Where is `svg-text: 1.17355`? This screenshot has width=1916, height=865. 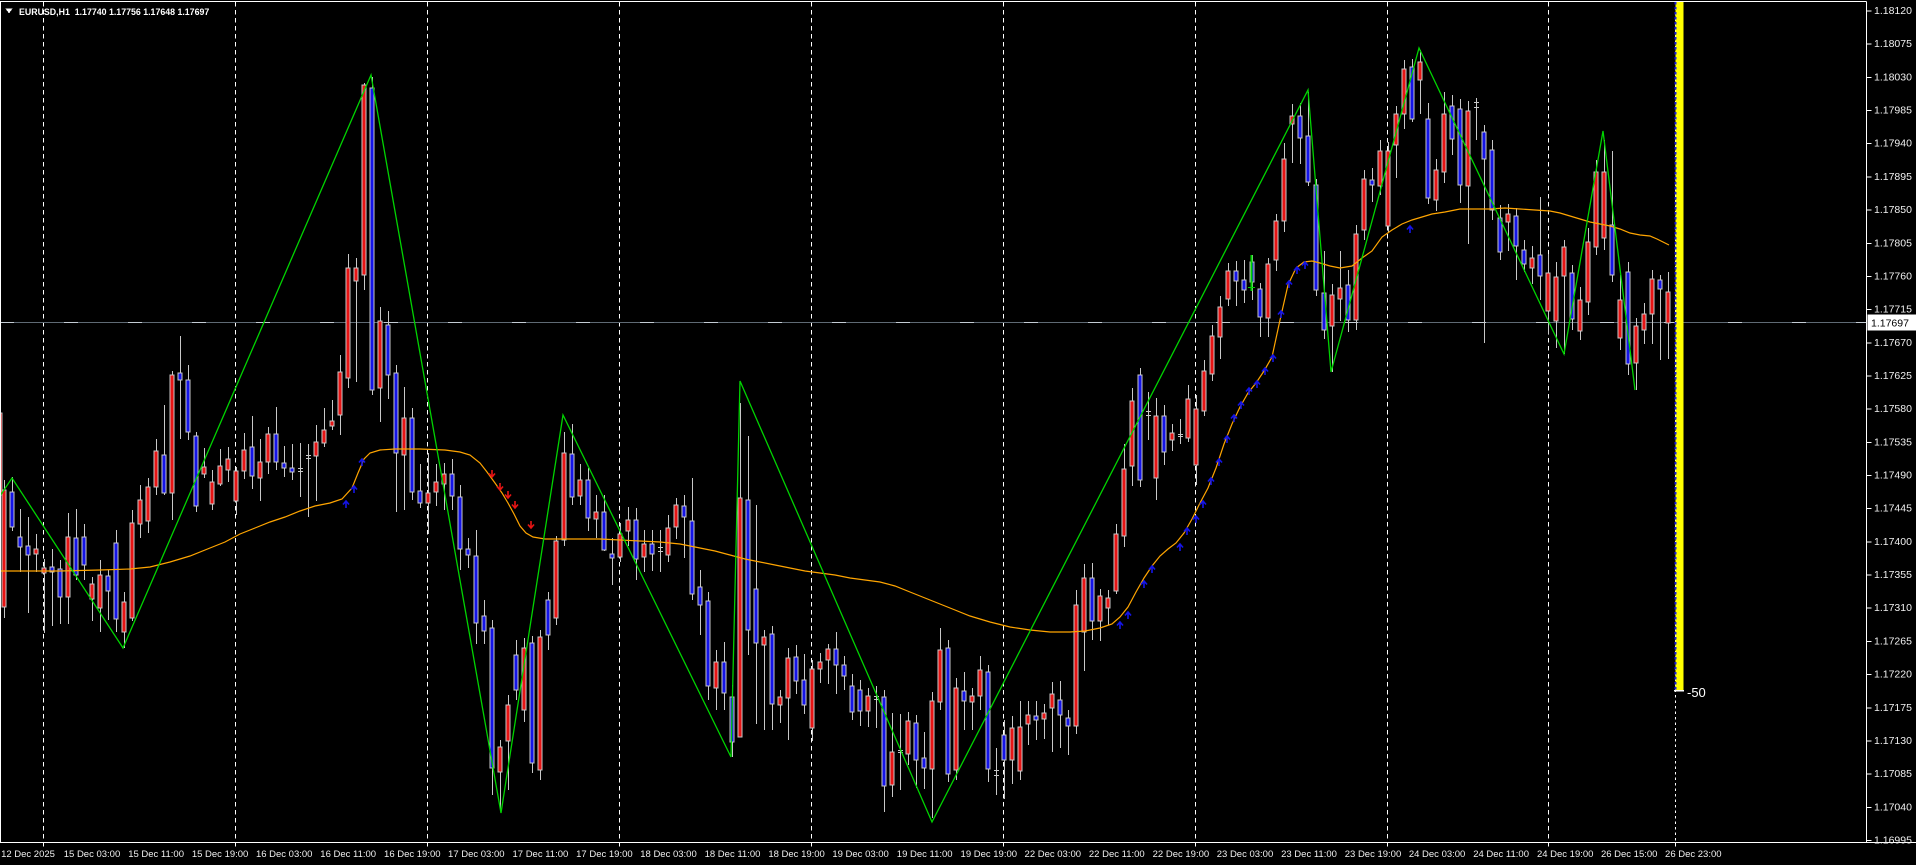
svg-text: 1.17355 is located at coordinates (1893, 575).